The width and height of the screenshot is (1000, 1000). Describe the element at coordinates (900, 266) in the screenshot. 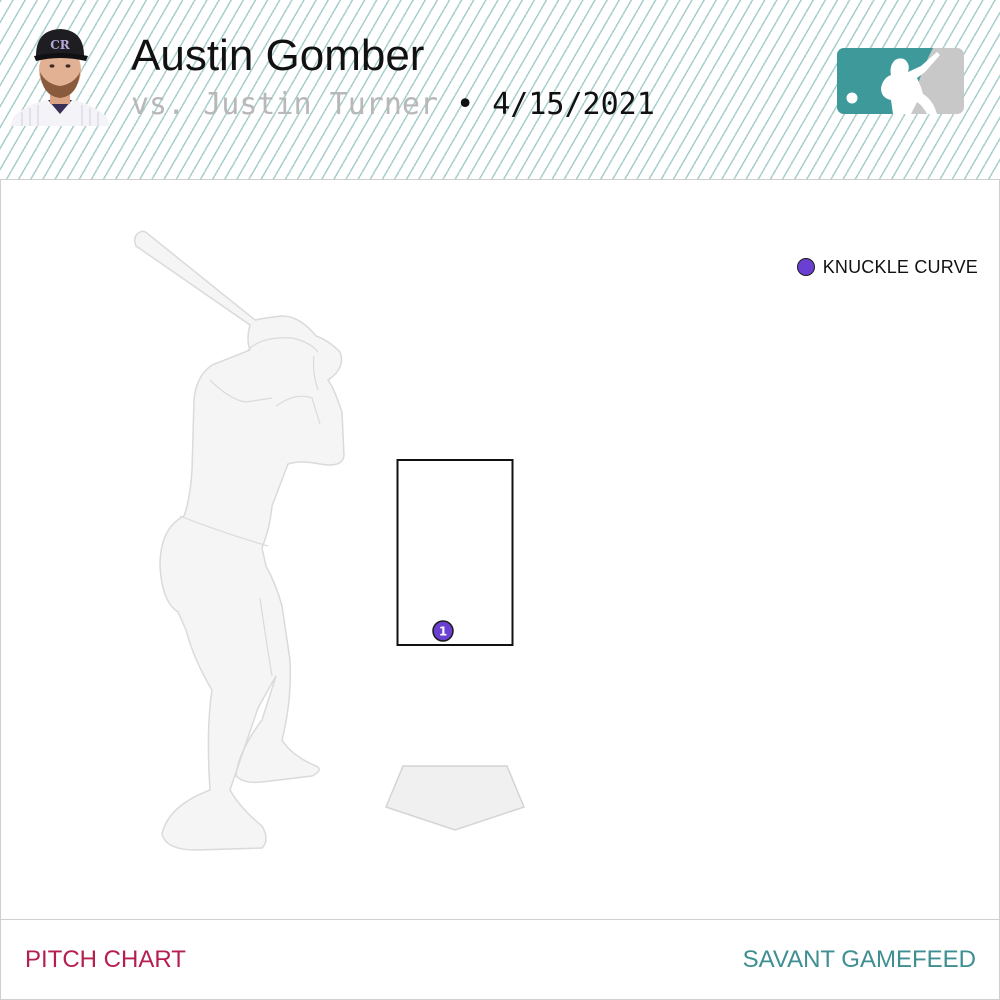

I see `legend-label: KNUCKLE CURVE` at that location.